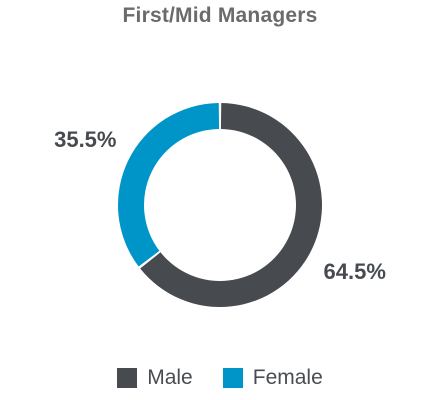 The width and height of the screenshot is (440, 400). Describe the element at coordinates (232, 378) in the screenshot. I see `legend-swatch-female` at that location.